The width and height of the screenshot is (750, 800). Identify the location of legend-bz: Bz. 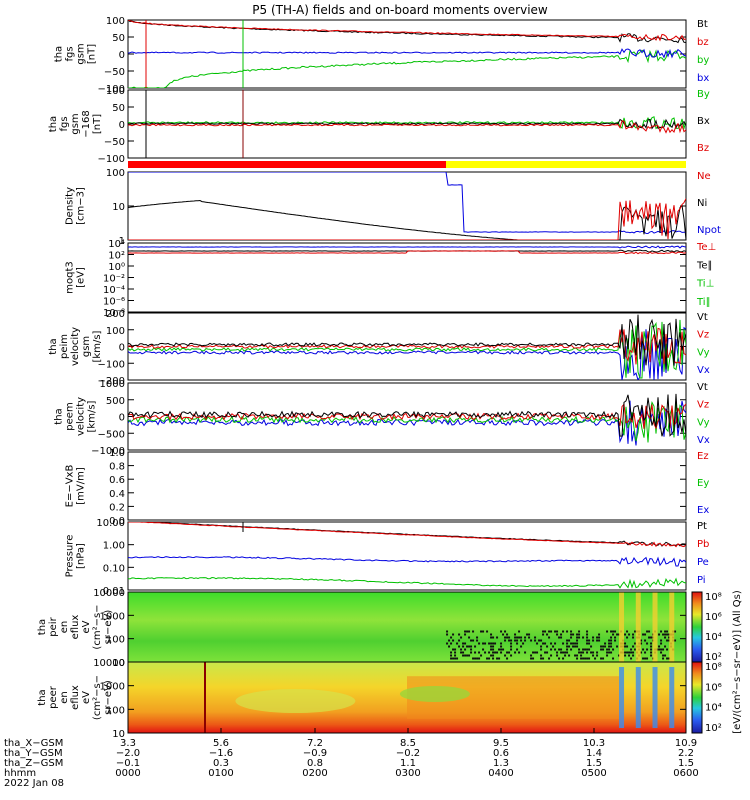
(703, 148).